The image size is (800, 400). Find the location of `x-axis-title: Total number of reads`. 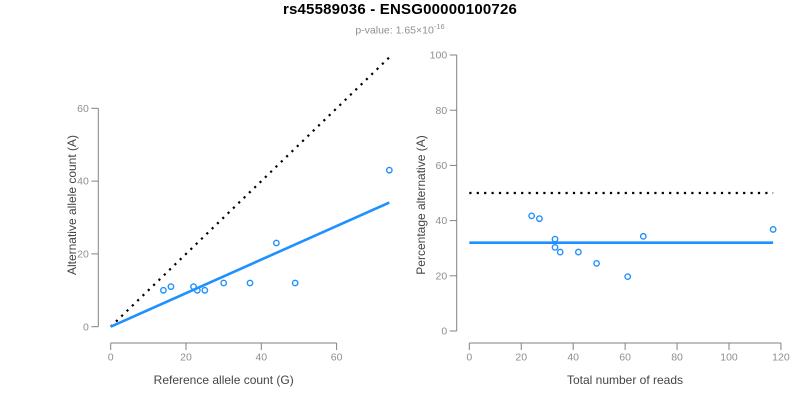

x-axis-title: Total number of reads is located at coordinates (625, 380).